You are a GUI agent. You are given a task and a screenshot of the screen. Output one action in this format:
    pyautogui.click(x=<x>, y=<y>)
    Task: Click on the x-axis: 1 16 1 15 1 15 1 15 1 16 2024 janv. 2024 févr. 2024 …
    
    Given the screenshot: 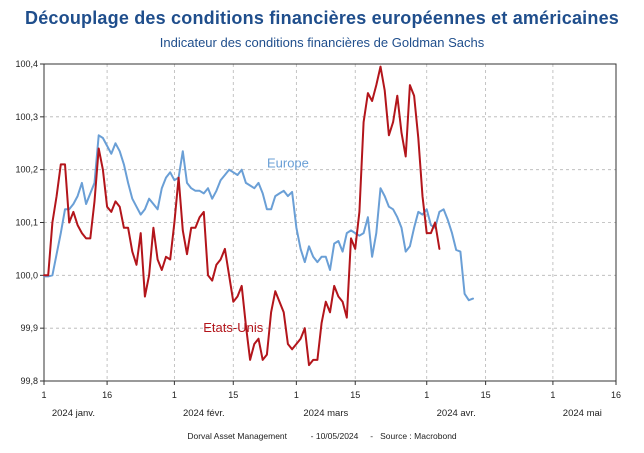 What is the action you would take?
    pyautogui.click(x=331, y=400)
    